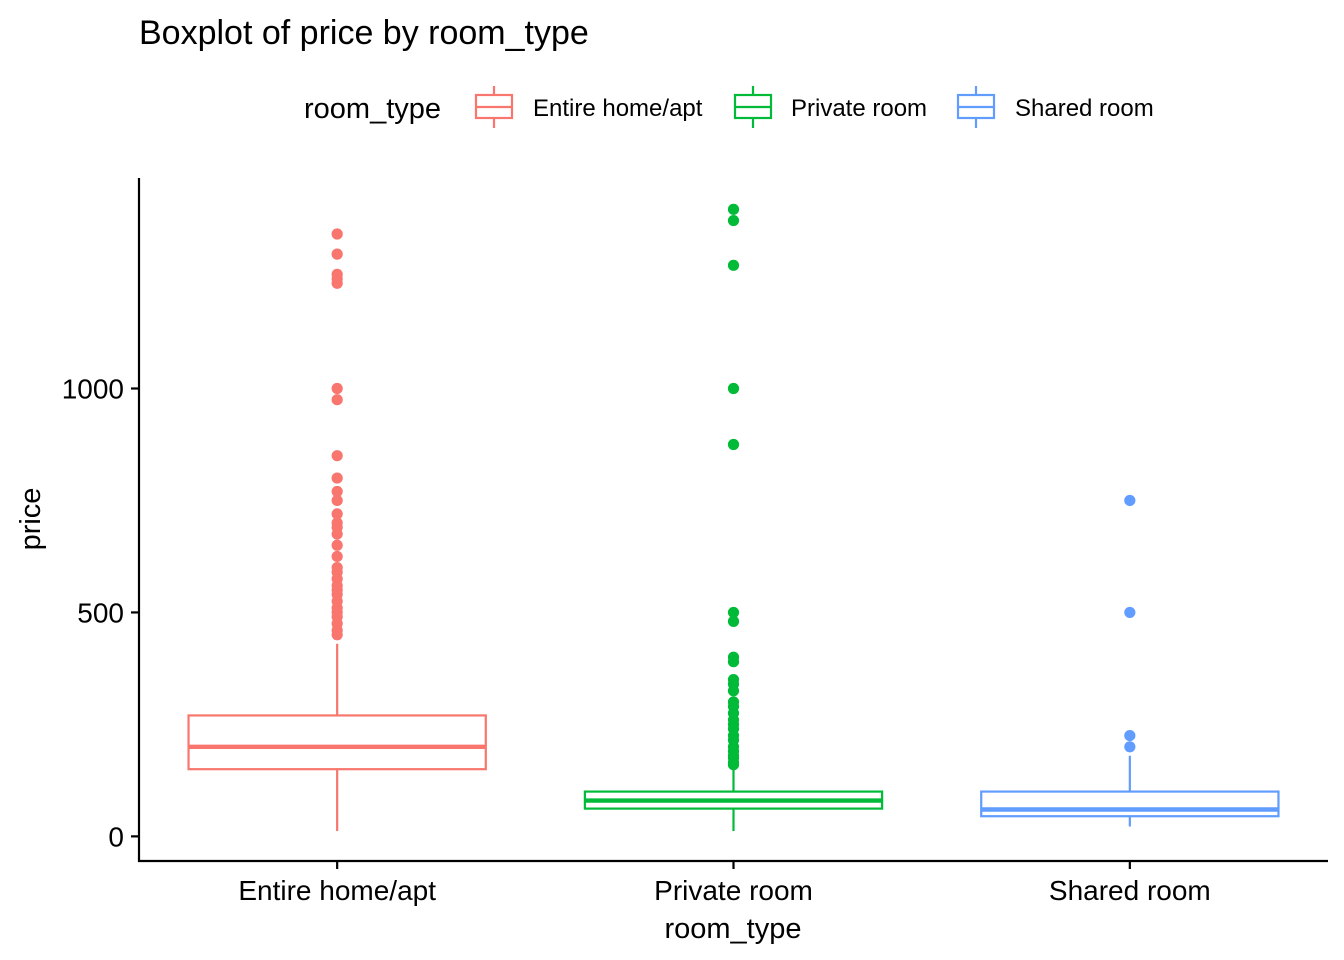 The height and width of the screenshot is (960, 1344). Describe the element at coordinates (733, 890) in the screenshot. I see `x-tick-label: Private room` at that location.